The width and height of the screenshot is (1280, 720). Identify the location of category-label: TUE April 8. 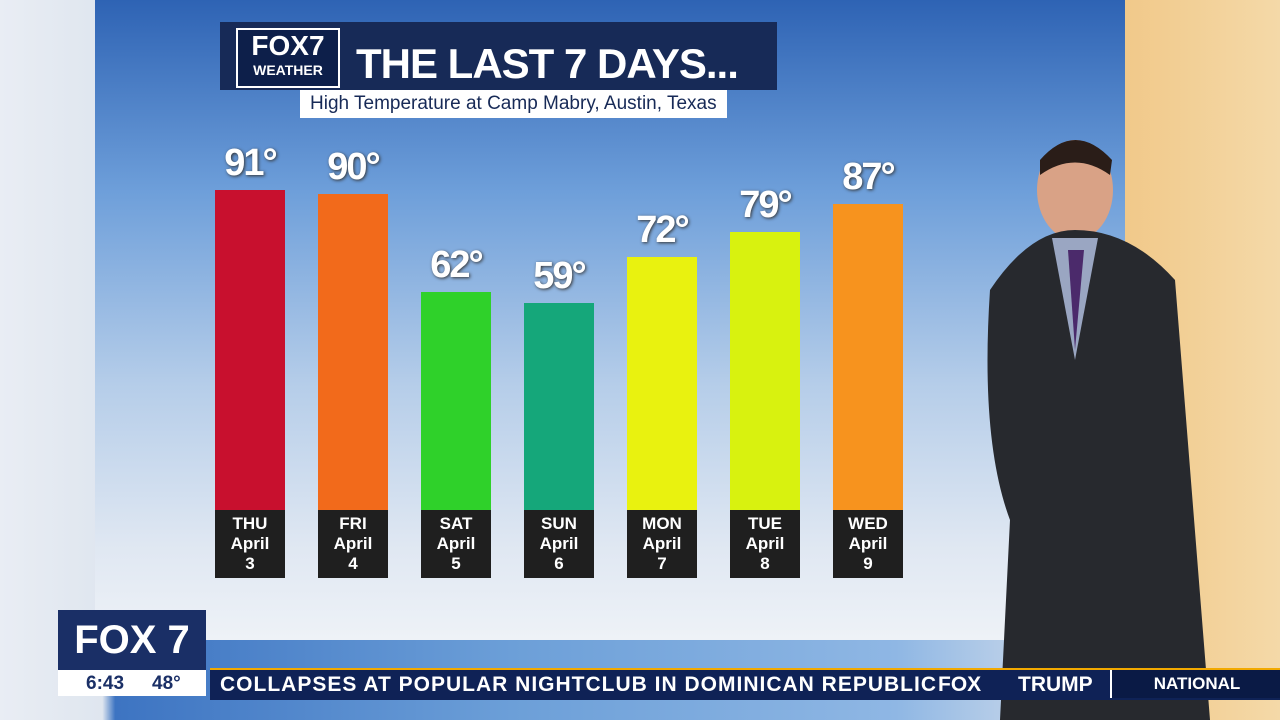
(765, 544).